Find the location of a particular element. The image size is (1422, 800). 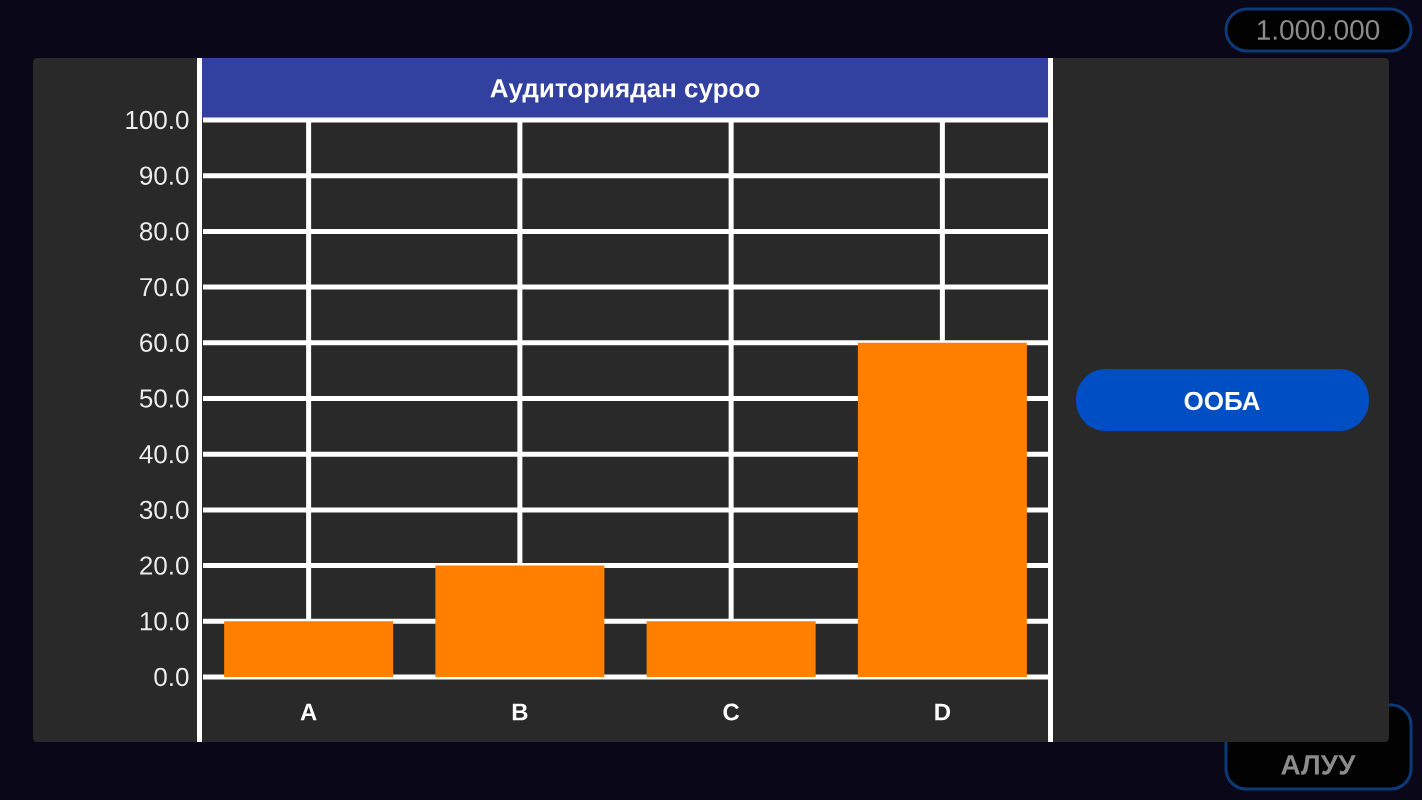

y-tick-label: 90.0 is located at coordinates (164, 175).